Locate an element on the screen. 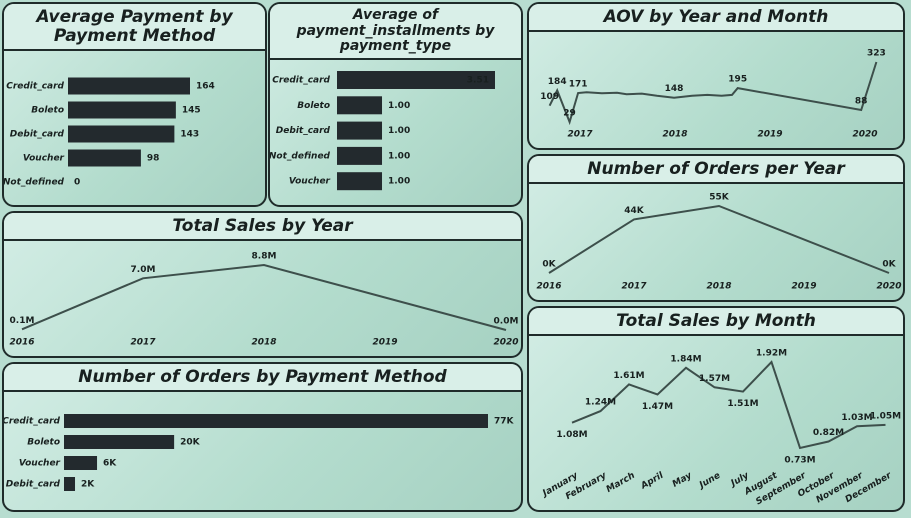 This screenshot has height=518, width=911. data-label: 1.51M is located at coordinates (742, 404).